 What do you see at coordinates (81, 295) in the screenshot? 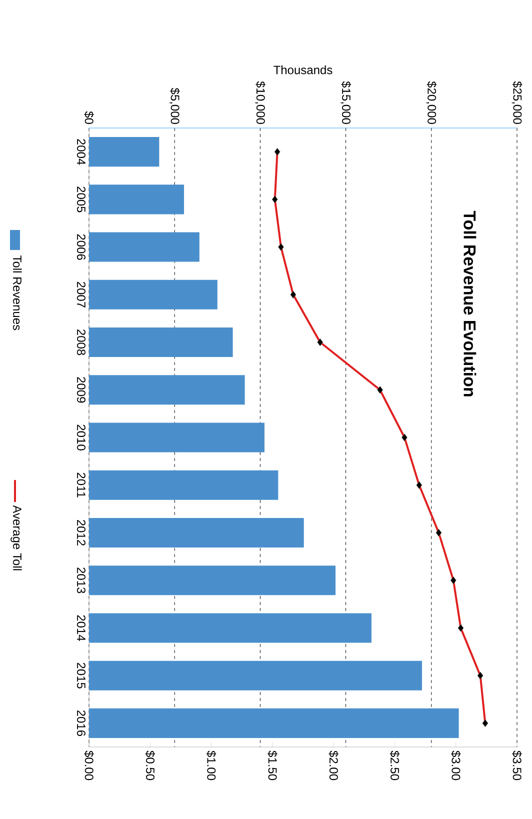
I see `y-tick-label: 2007` at bounding box center [81, 295].